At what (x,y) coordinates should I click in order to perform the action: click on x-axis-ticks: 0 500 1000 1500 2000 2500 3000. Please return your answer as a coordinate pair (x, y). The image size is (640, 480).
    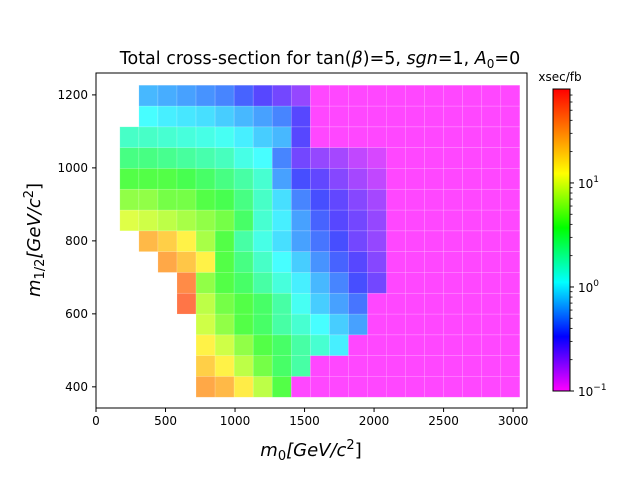
    Looking at the image, I should click on (310, 418).